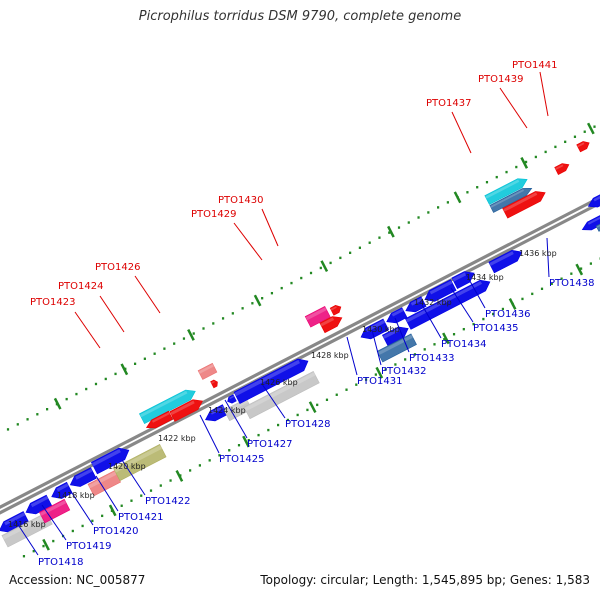  I want to click on tick-label: 1428 kbp, so click(330, 355).